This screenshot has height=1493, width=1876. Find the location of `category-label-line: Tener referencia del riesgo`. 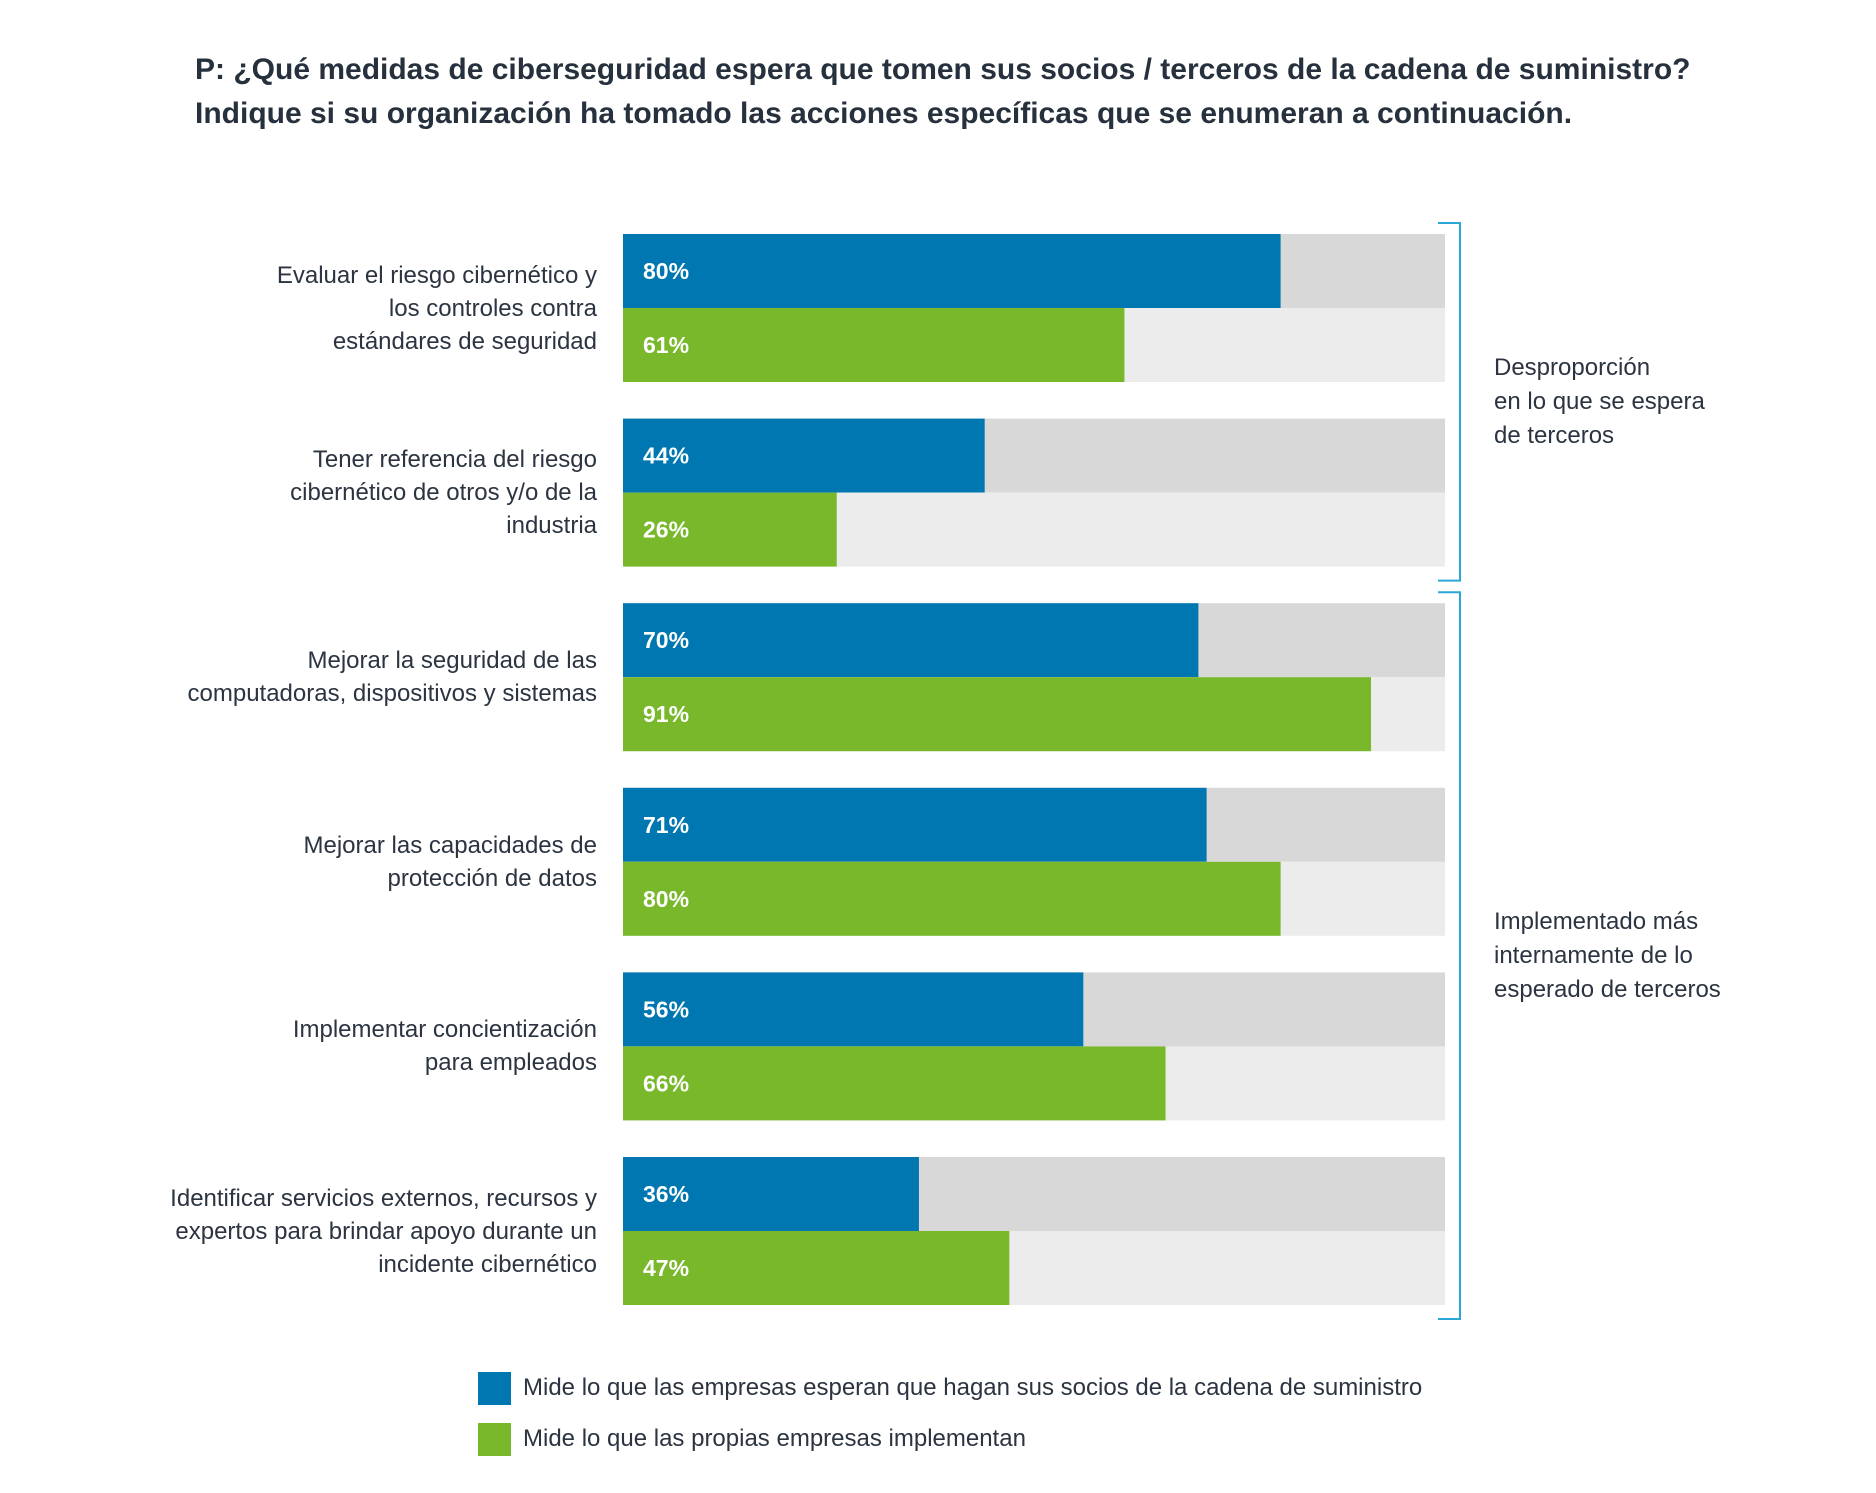

category-label-line: Tener referencia del riesgo is located at coordinates (454, 460).